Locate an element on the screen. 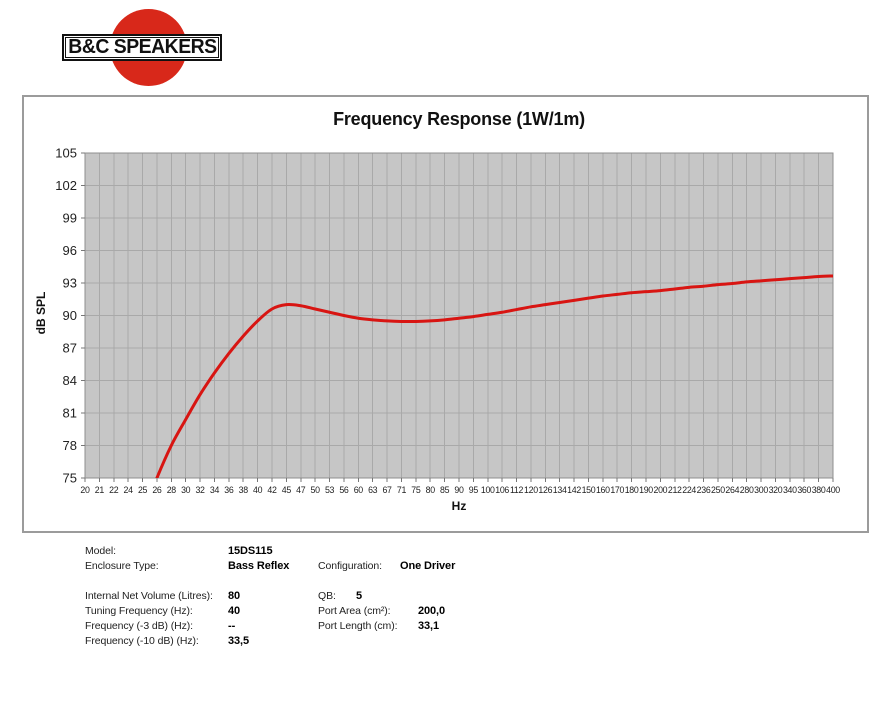  y-tick-label: 93 is located at coordinates (70, 283).